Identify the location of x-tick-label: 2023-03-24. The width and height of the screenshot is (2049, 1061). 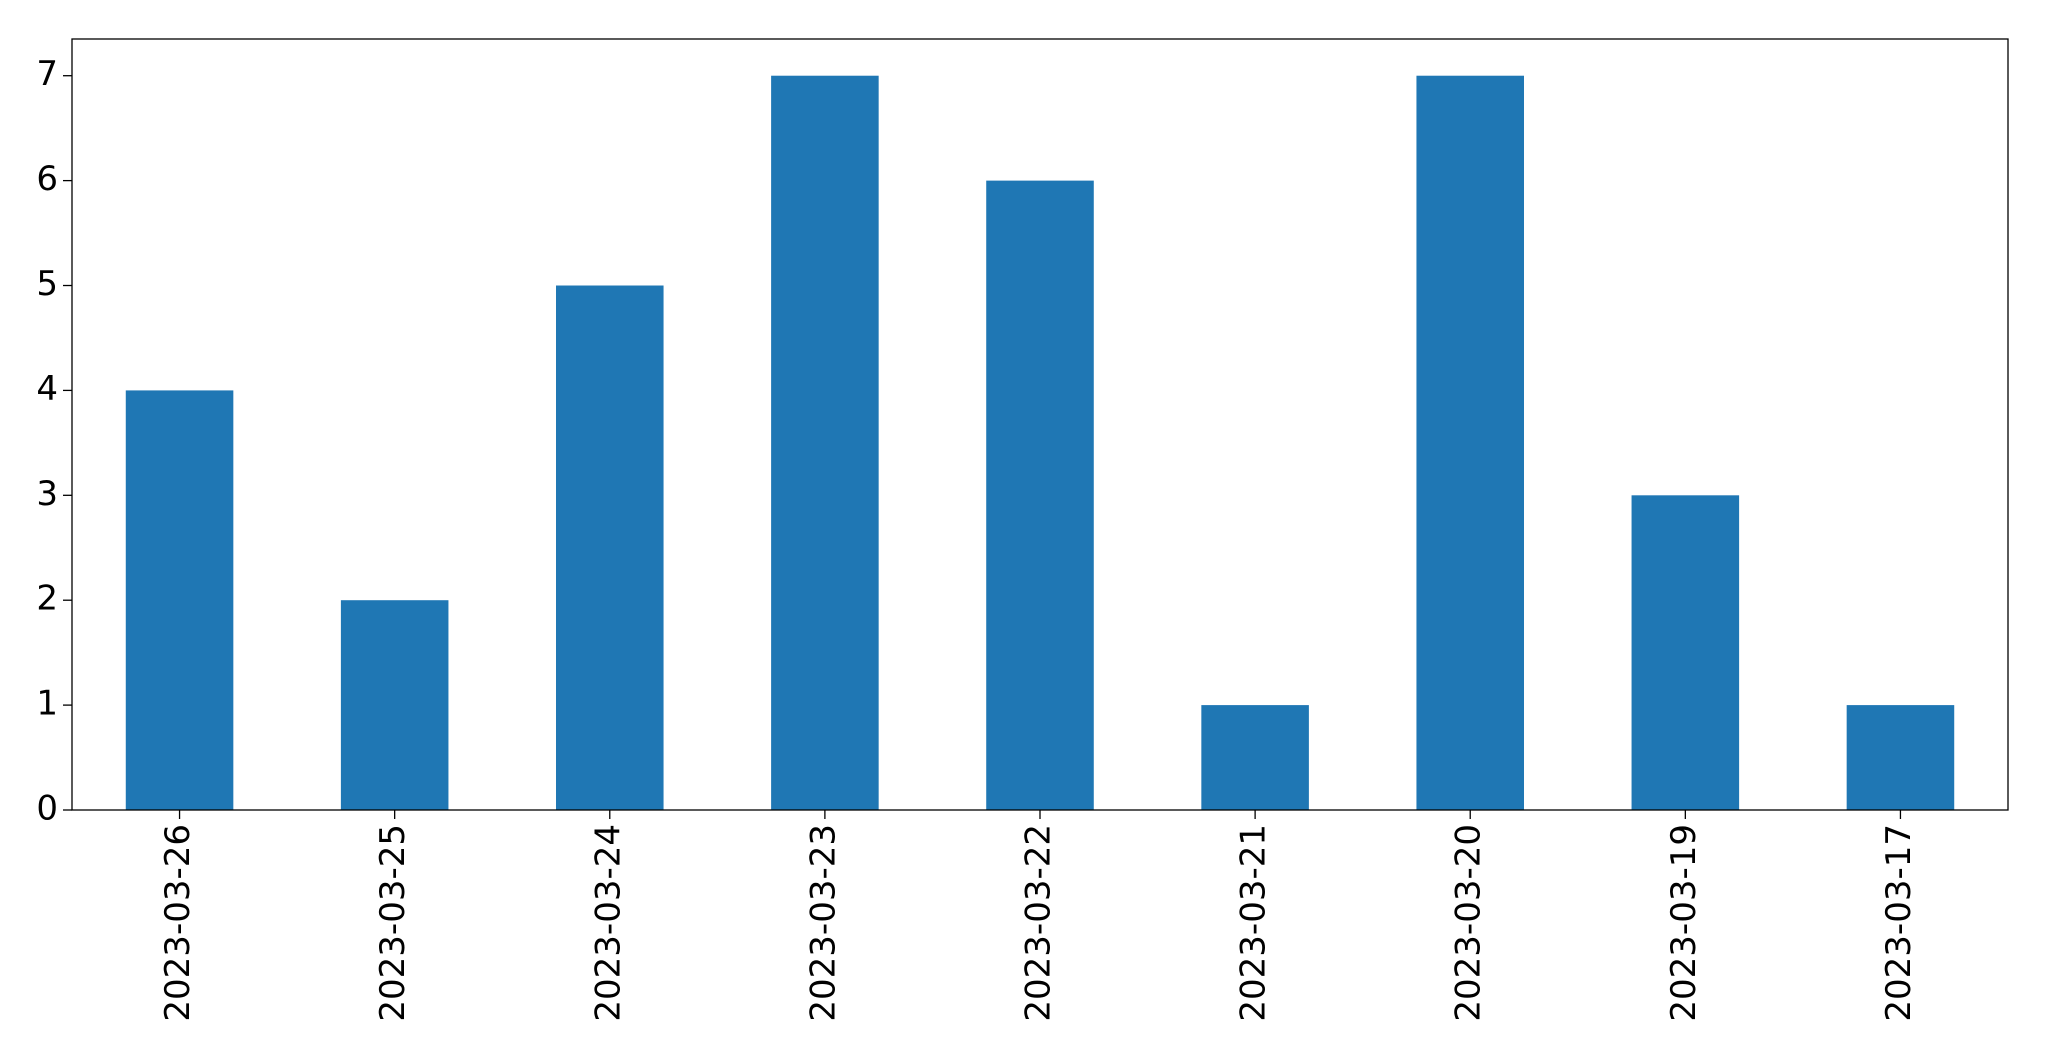
(608, 923).